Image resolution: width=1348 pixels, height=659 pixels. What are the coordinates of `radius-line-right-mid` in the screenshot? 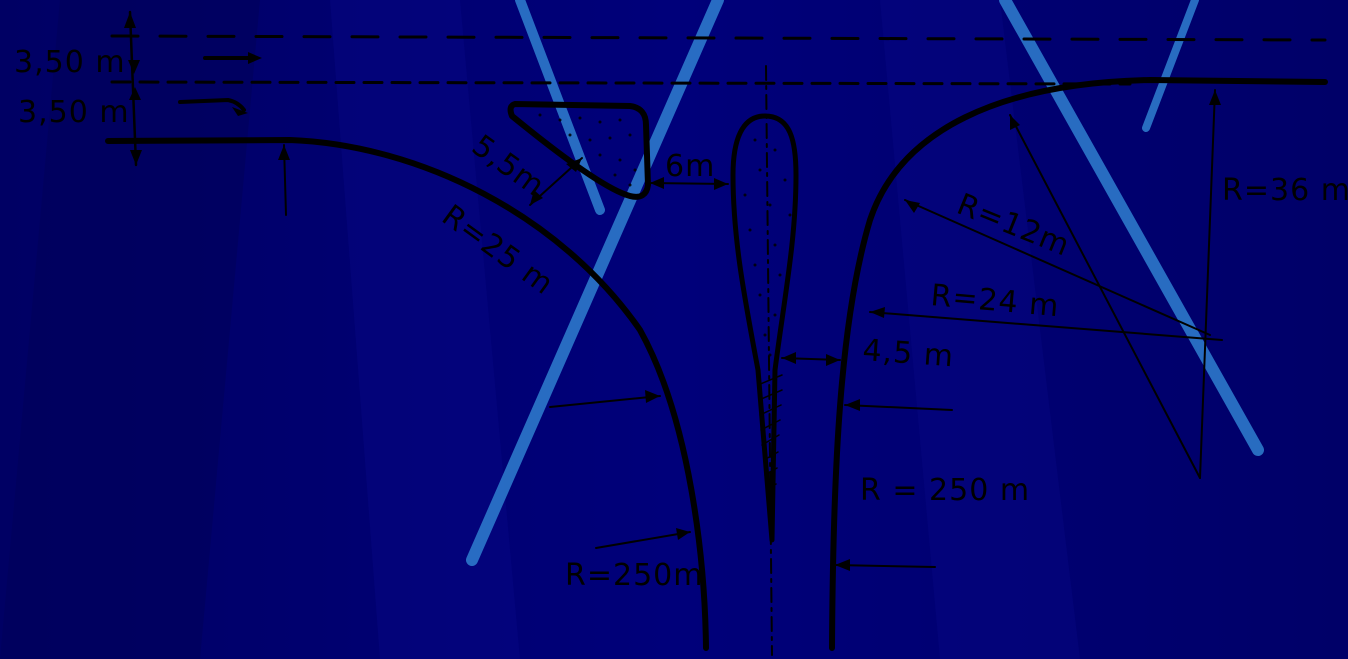 It's located at (898, 407).